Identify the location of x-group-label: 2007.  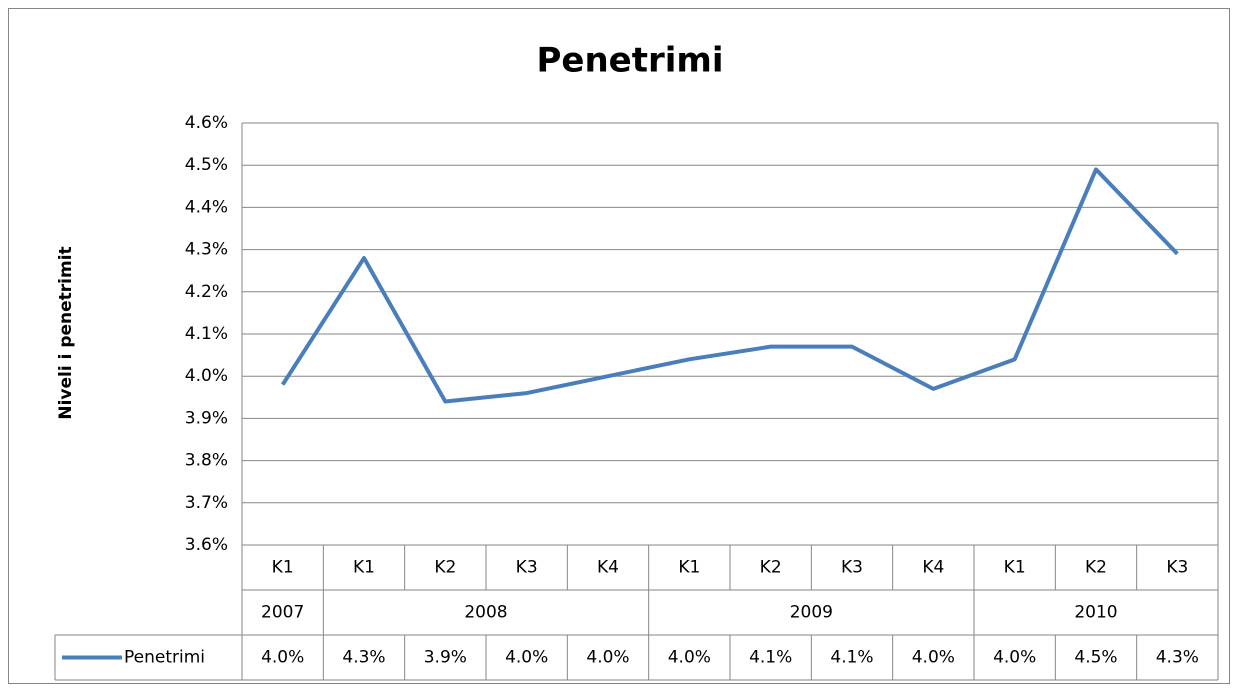
(282, 613).